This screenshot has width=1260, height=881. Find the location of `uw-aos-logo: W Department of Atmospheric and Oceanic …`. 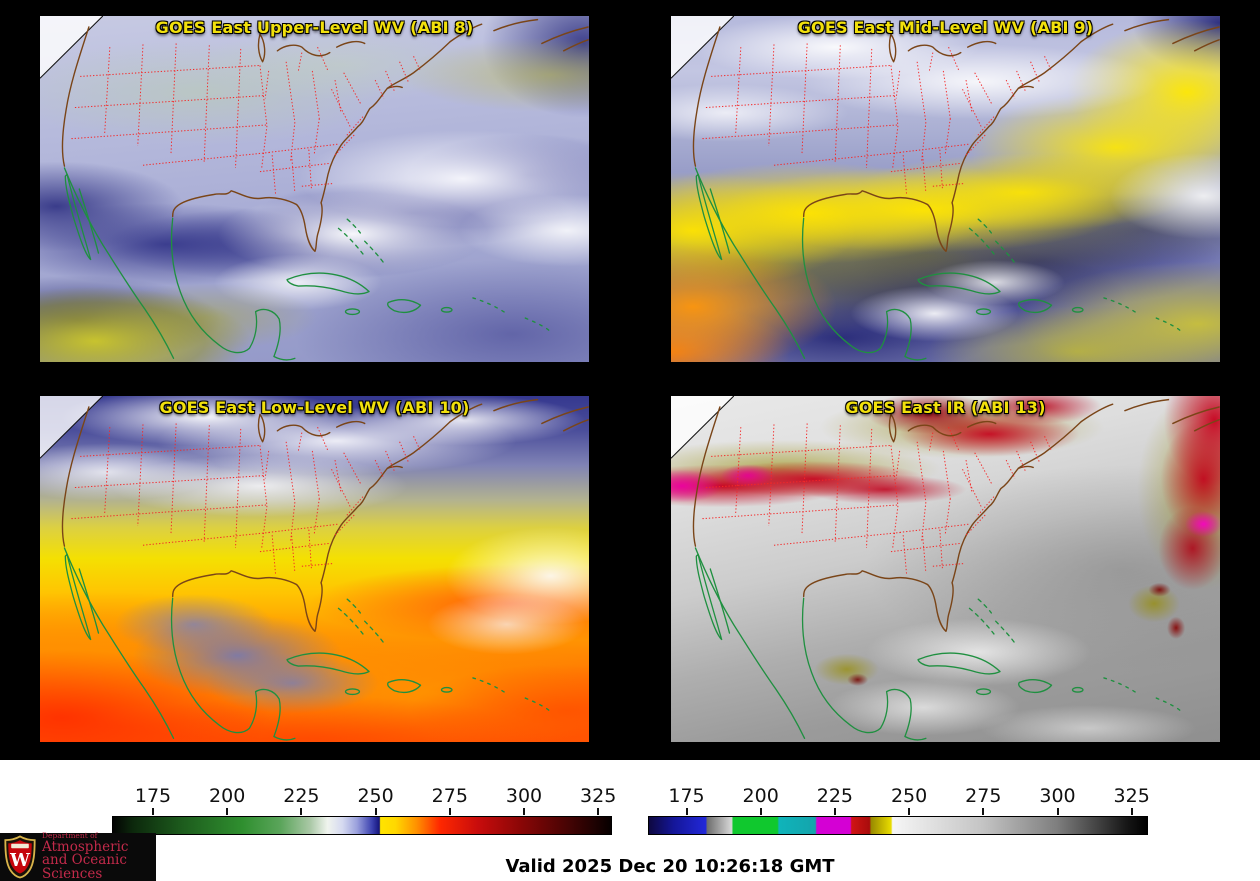

uw-aos-logo: W Department of Atmospheric and Oceanic … is located at coordinates (78, 856).